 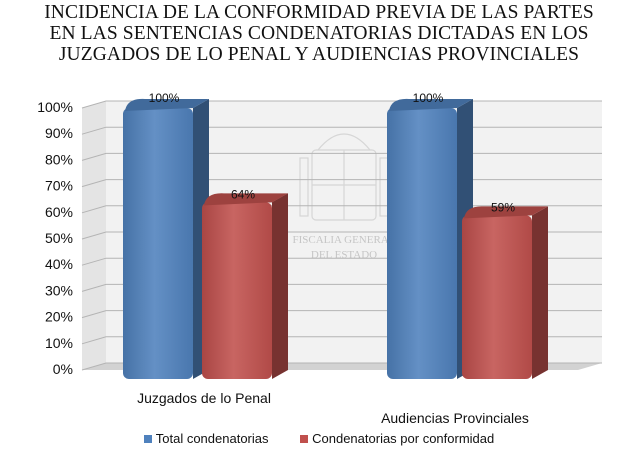 I want to click on x-category-label: Juzgados de lo Penal, so click(x=204, y=398).